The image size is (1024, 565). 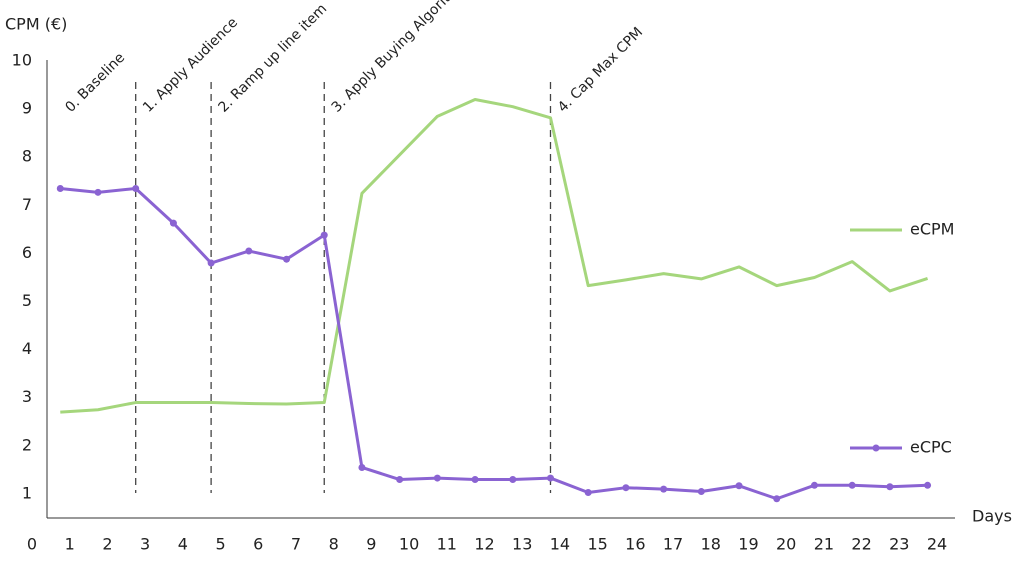 What do you see at coordinates (484, 544) in the screenshot?
I see `x-tick-label: 12` at bounding box center [484, 544].